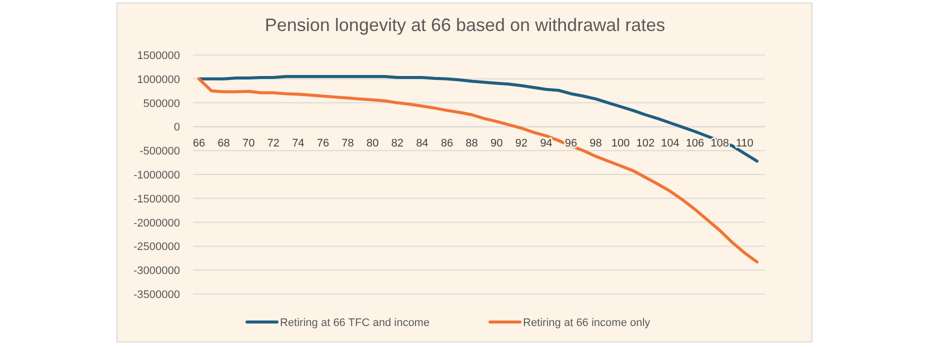 The image size is (925, 347). What do you see at coordinates (695, 144) in the screenshot?
I see `x-tick-label: 106` at bounding box center [695, 144].